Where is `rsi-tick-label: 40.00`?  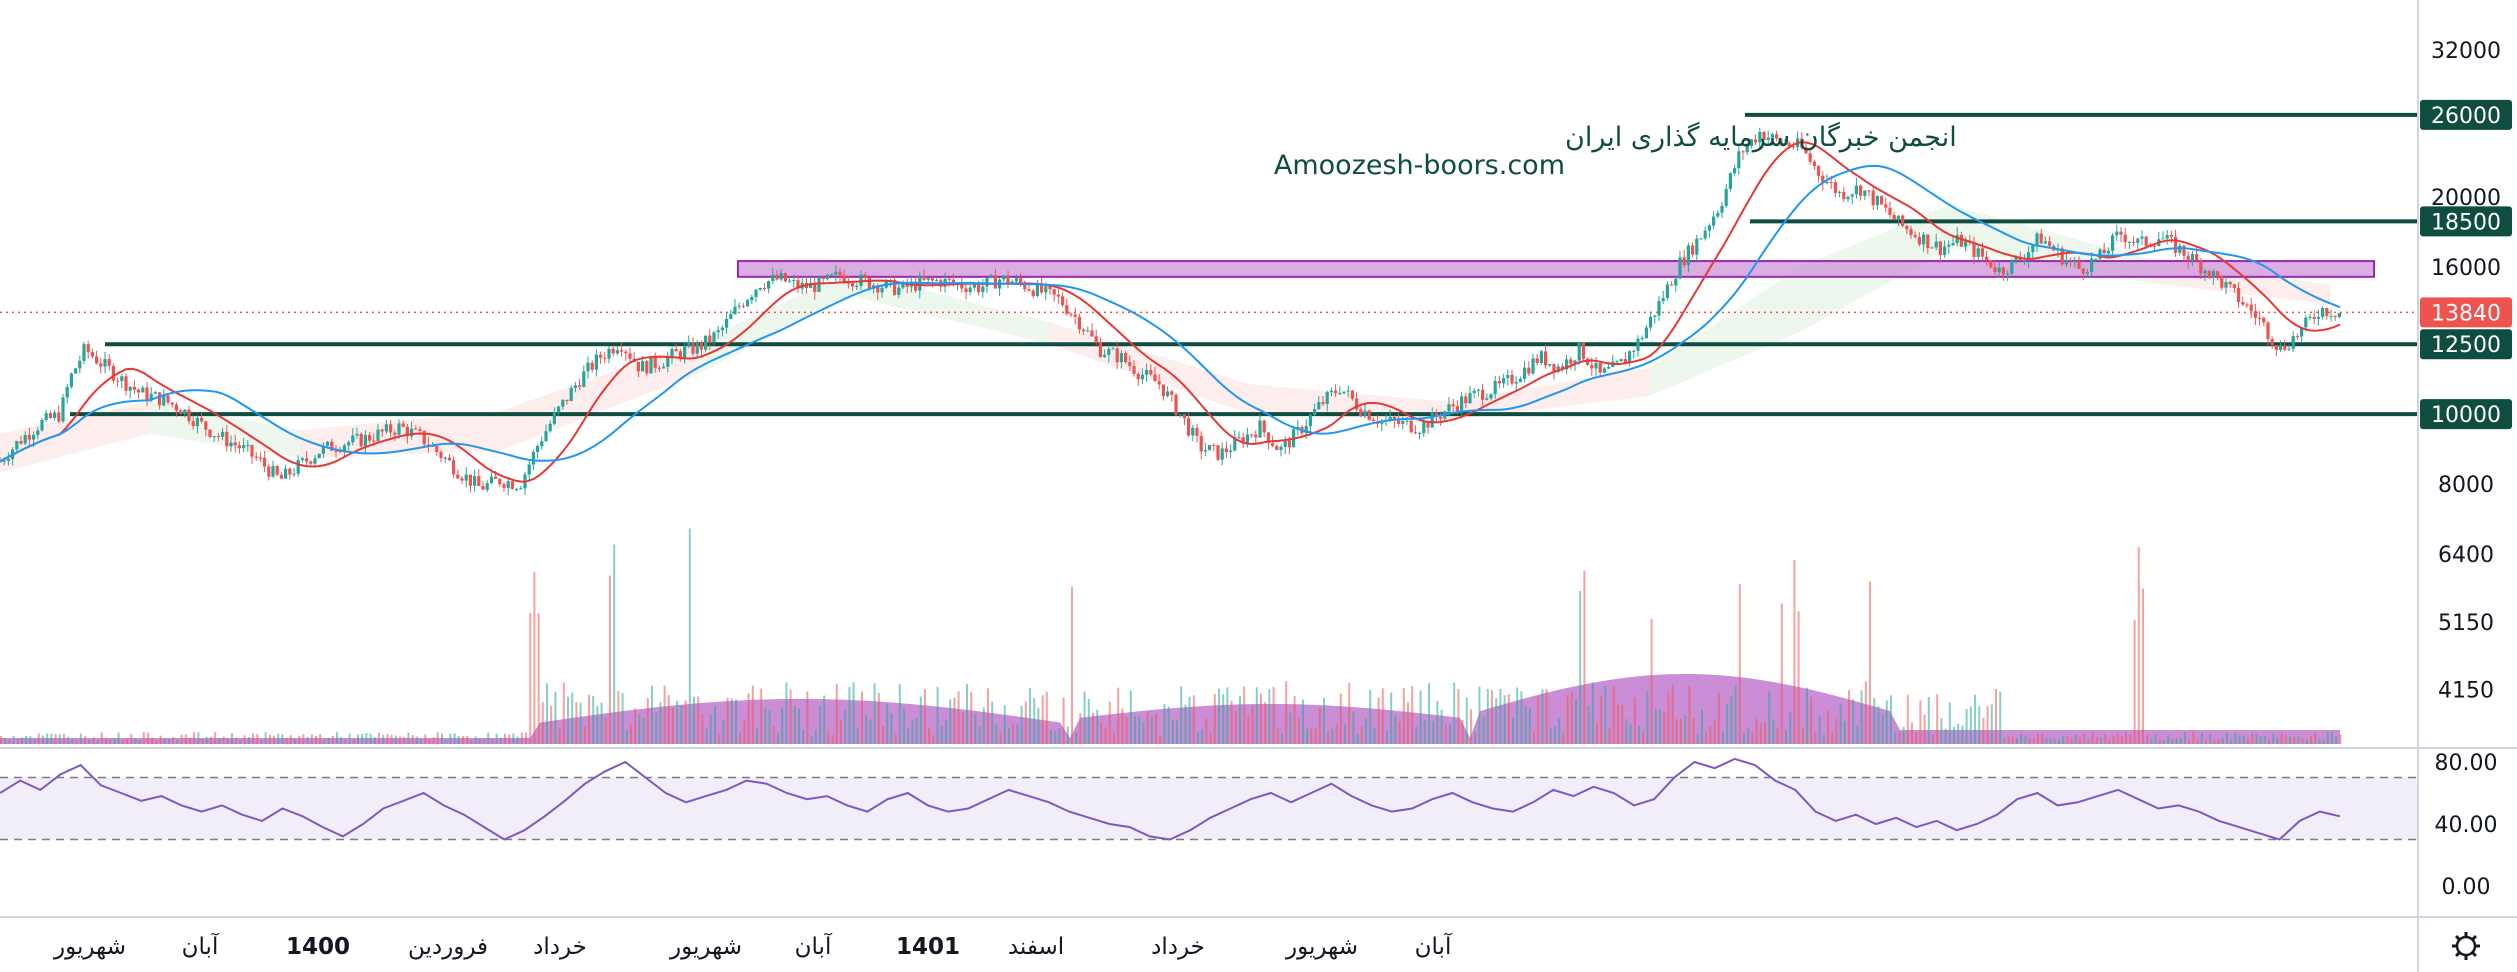 rsi-tick-label: 40.00 is located at coordinates (2466, 825).